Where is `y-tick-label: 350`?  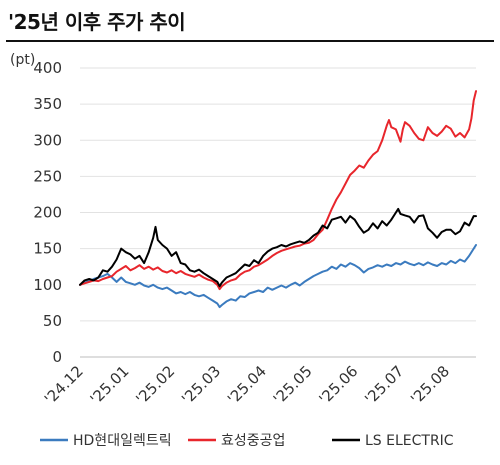
y-tick-label: 350 is located at coordinates (47, 104).